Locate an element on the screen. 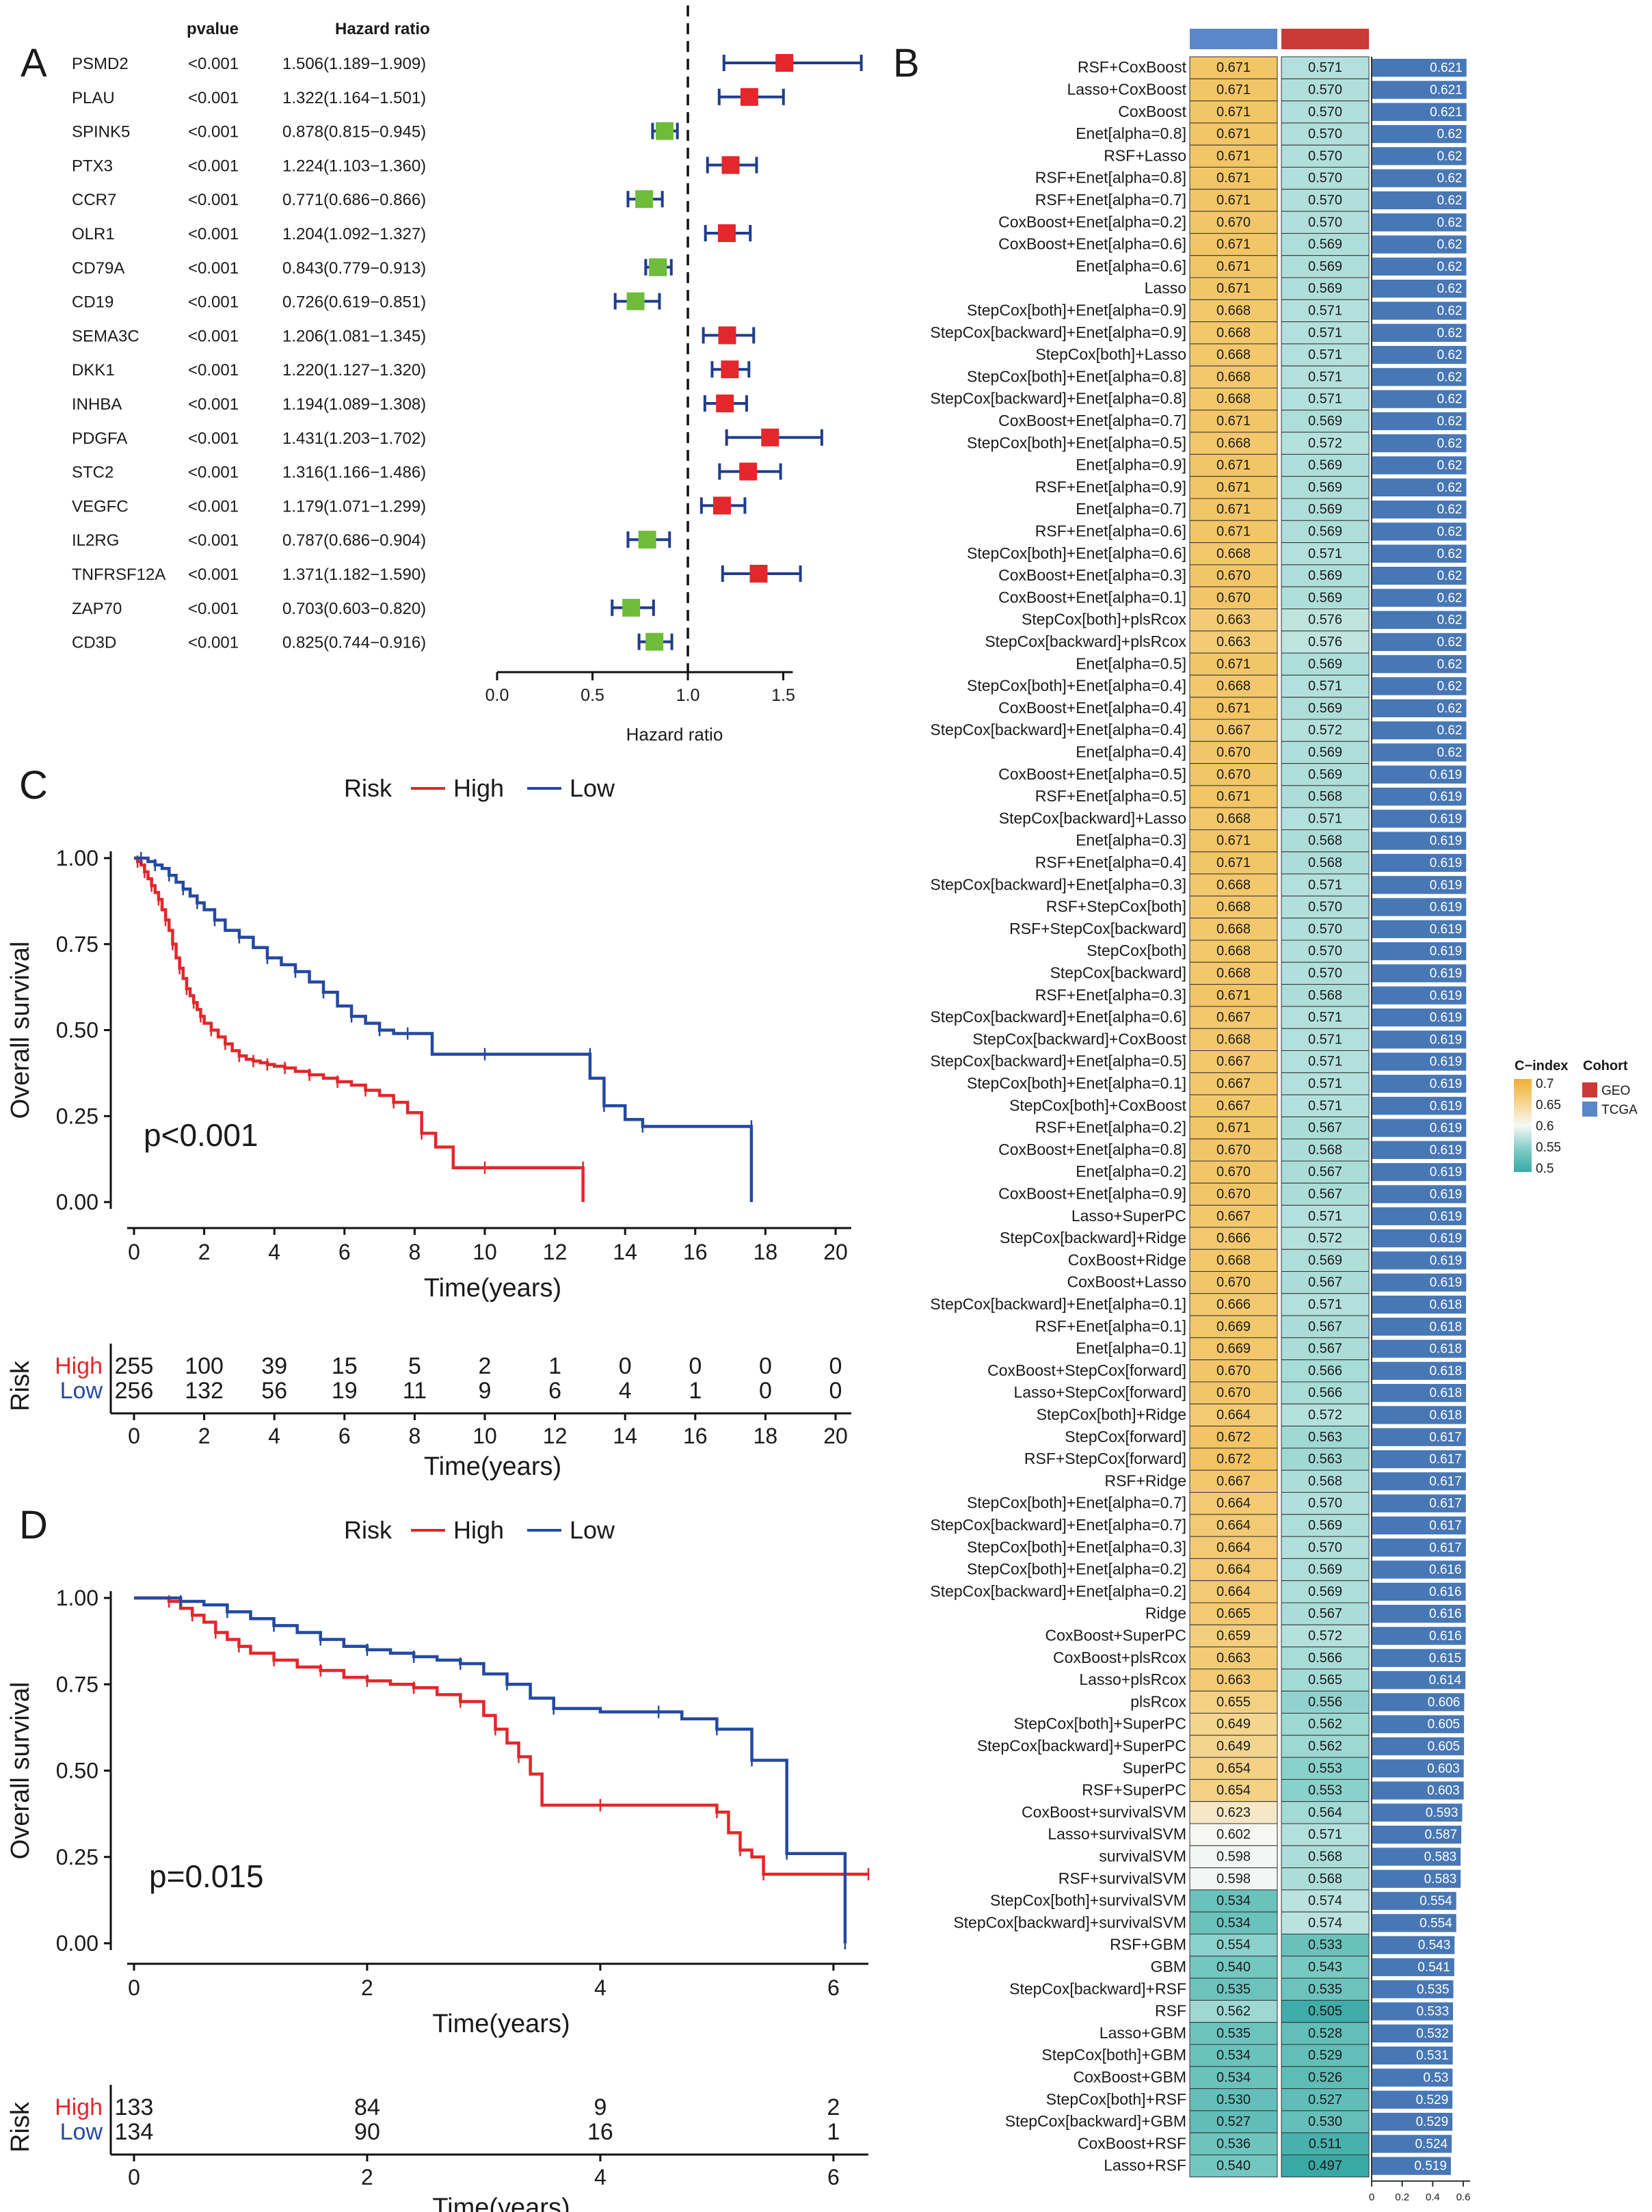 This screenshot has height=2212, width=1652. risk-table-x-tick-label: 4 is located at coordinates (600, 2177).